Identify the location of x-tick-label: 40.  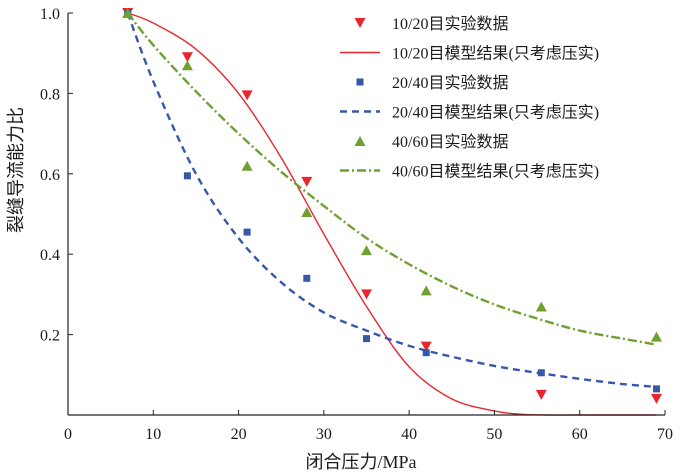
(409, 434).